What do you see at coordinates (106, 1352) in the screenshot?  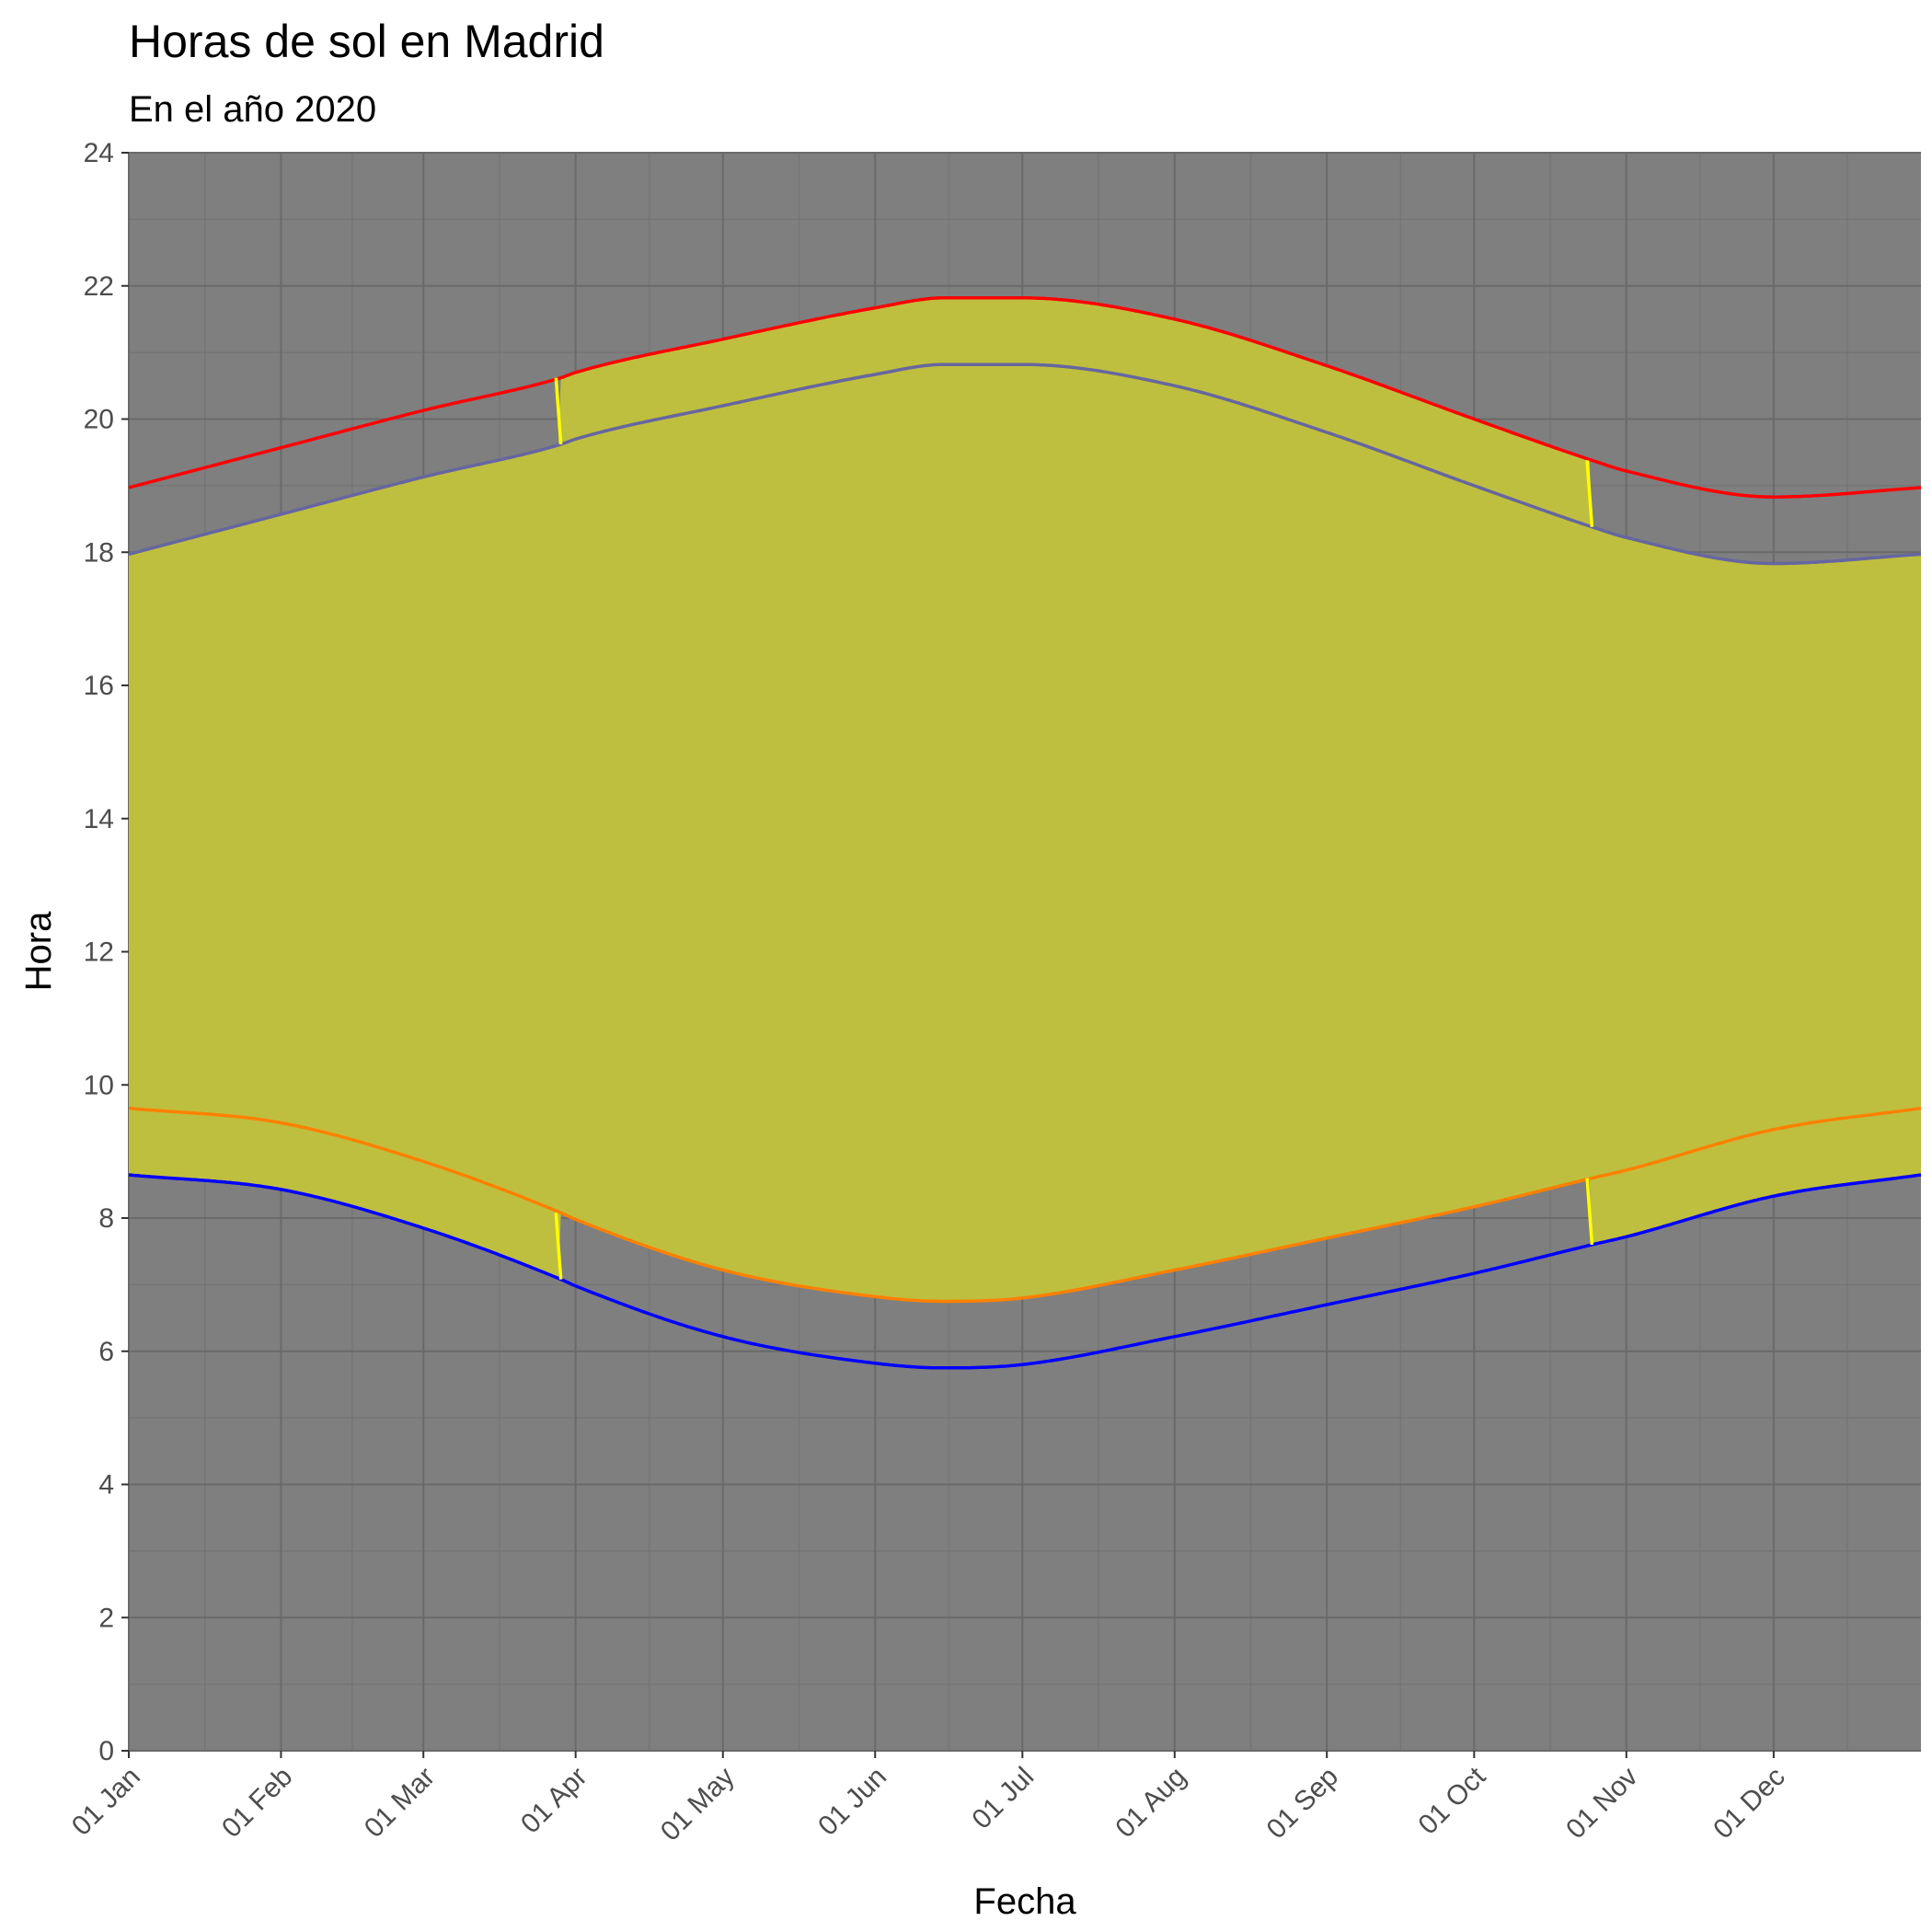 I see `y-tick-label: 6` at bounding box center [106, 1352].